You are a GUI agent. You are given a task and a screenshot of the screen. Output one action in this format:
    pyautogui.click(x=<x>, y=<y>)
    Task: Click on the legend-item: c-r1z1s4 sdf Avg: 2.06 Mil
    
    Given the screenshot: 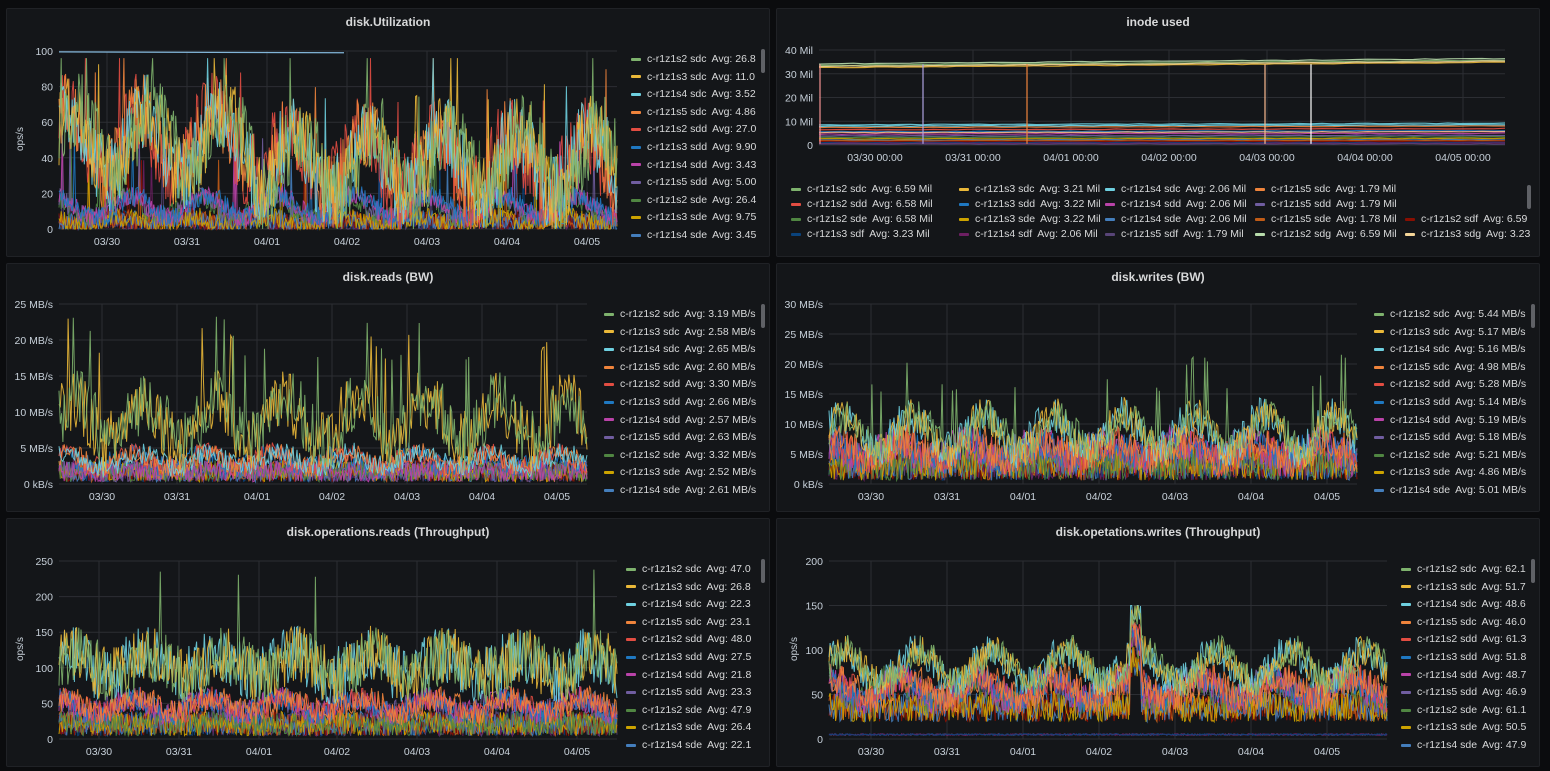 What is the action you would take?
    pyautogui.click(x=1028, y=235)
    